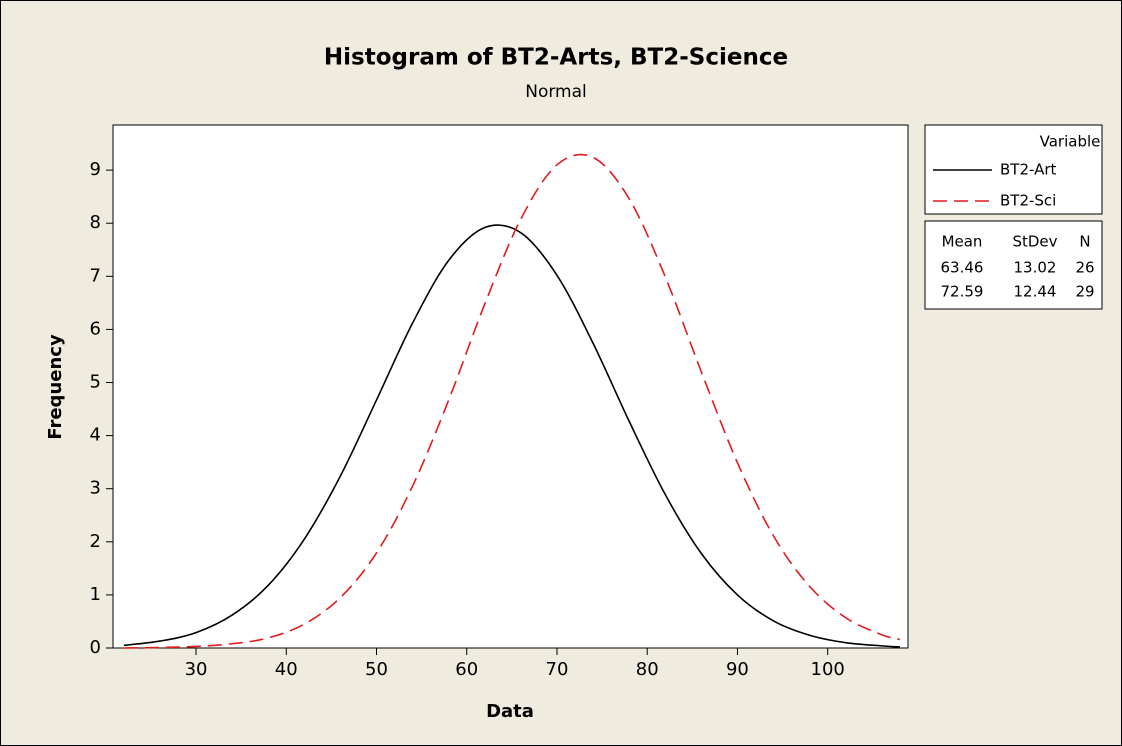  What do you see at coordinates (1070, 142) in the screenshot?
I see `legend-title: Variable` at bounding box center [1070, 142].